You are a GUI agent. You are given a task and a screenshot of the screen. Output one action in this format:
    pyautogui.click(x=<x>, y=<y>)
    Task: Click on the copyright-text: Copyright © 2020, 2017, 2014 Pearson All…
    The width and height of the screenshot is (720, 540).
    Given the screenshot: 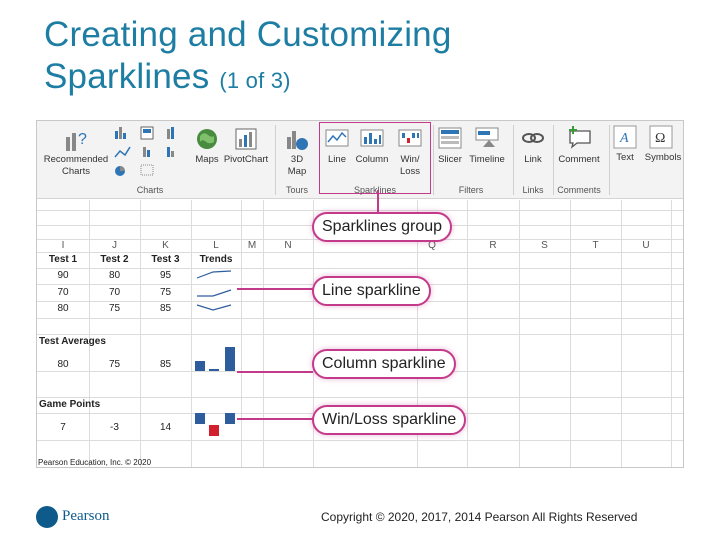 What is the action you would take?
    pyautogui.click(x=479, y=517)
    